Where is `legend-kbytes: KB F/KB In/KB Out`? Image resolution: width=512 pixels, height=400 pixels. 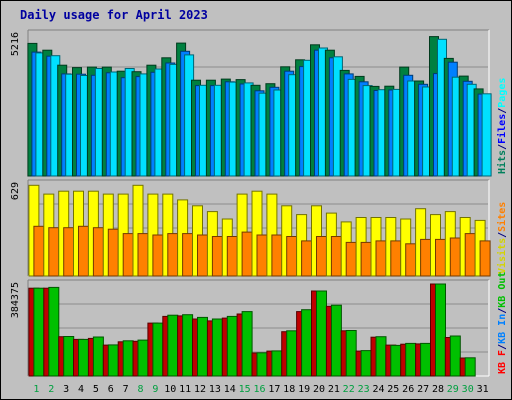 legend-kbytes: KB F/KB In/KB Out is located at coordinates (502, 323).